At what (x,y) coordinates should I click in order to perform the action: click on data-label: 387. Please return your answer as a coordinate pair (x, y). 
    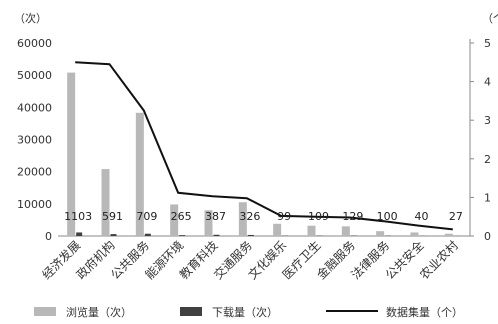
    Looking at the image, I should click on (215, 216).